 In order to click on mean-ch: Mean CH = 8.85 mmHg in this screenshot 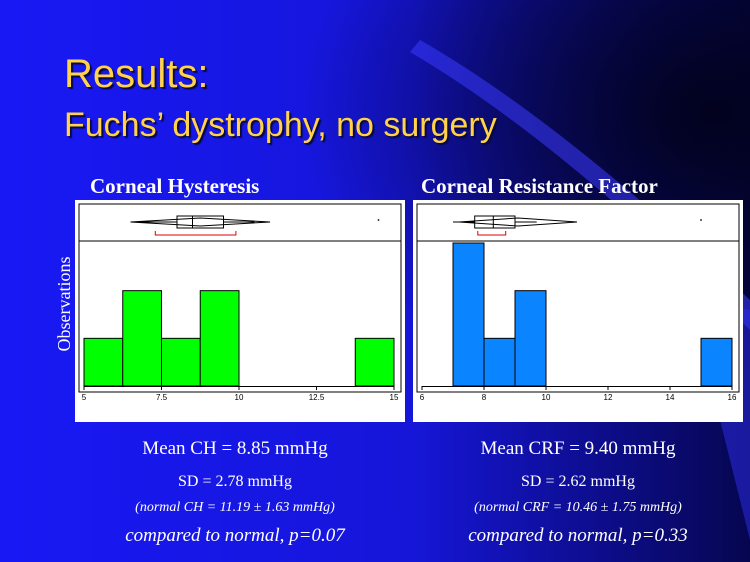, I will do `click(235, 448)`.